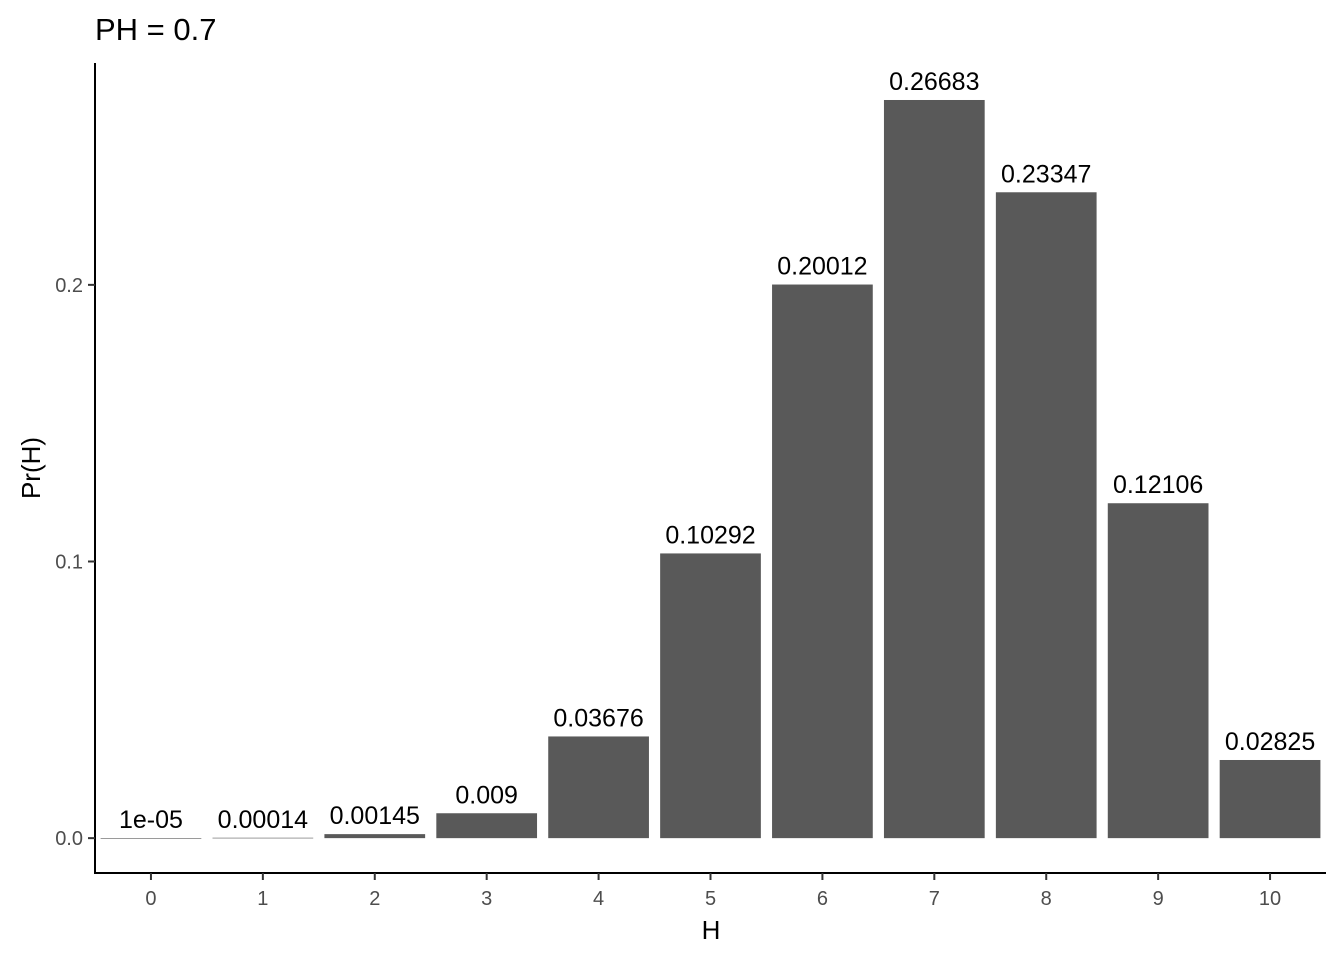 This screenshot has height=960, width=1344. I want to click on x-tick-label-1: 1, so click(262, 899).